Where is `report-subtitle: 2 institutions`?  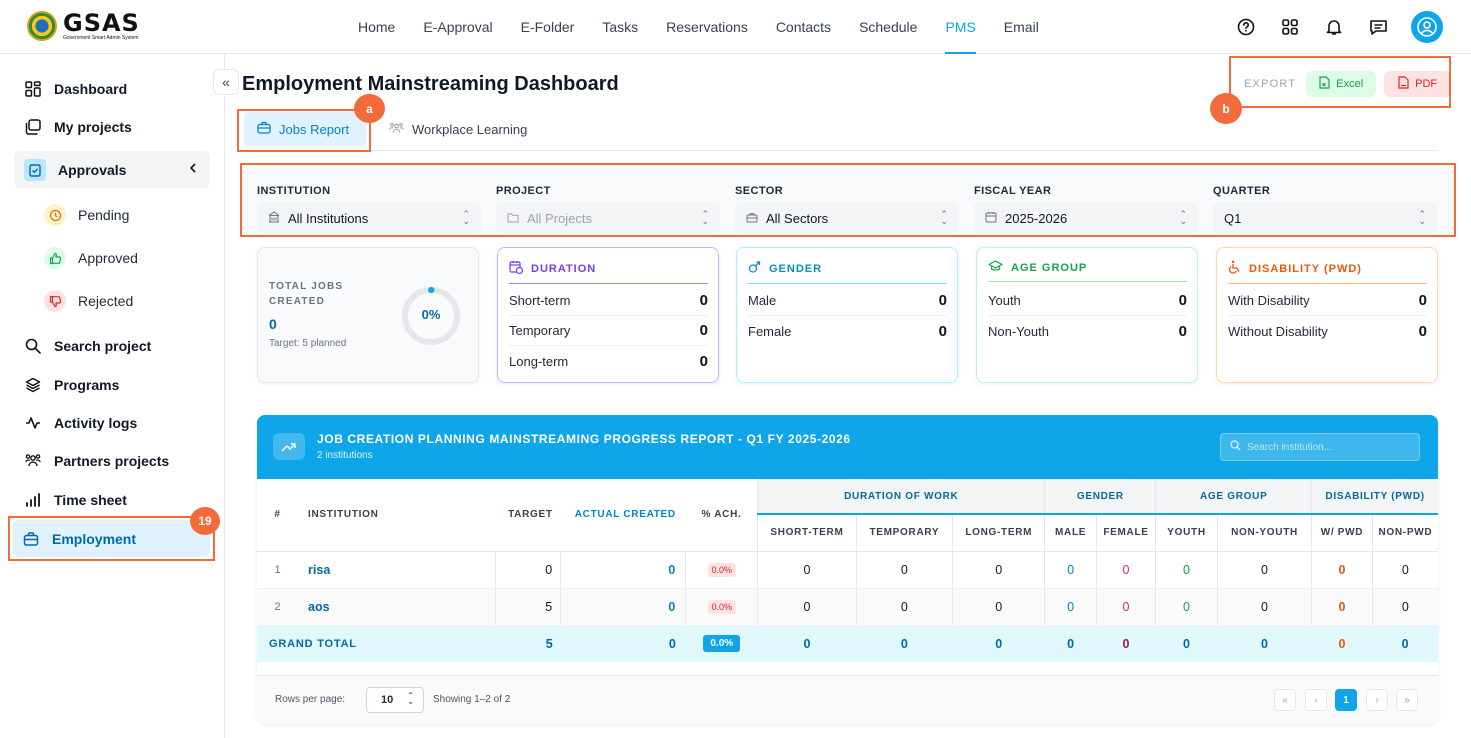 report-subtitle: 2 institutions is located at coordinates (345, 455).